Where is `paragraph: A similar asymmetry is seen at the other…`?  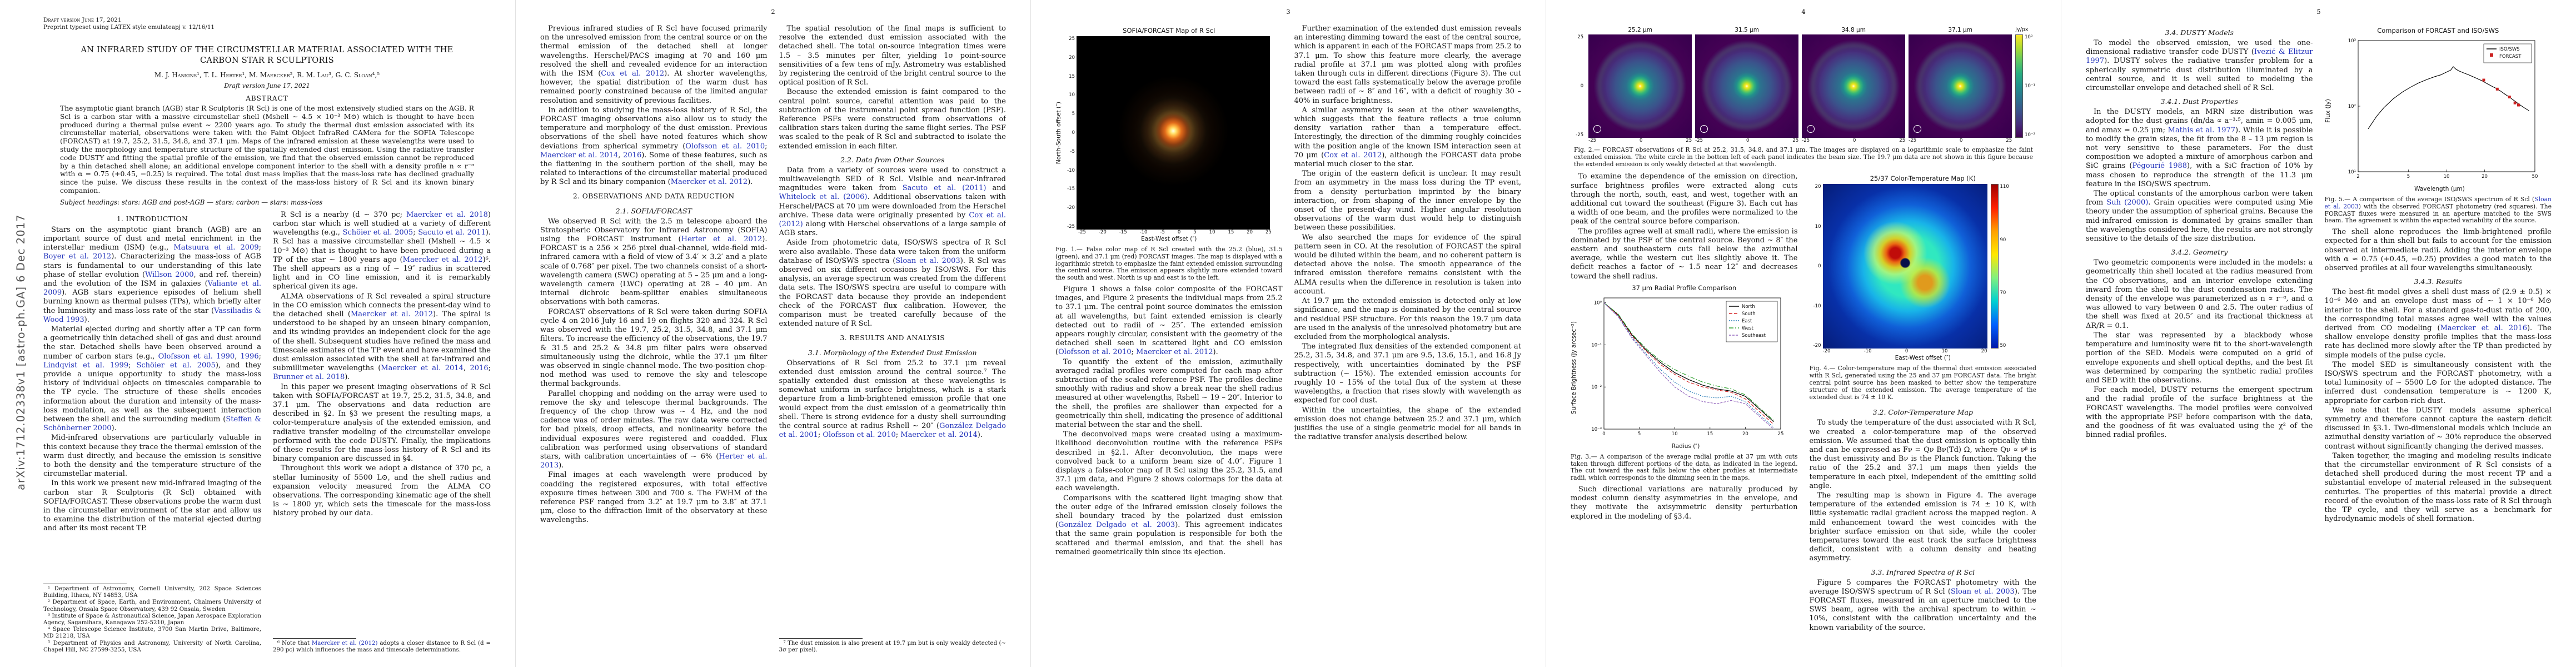
paragraph: A similar asymmetry is seen at the other… is located at coordinates (1408, 137).